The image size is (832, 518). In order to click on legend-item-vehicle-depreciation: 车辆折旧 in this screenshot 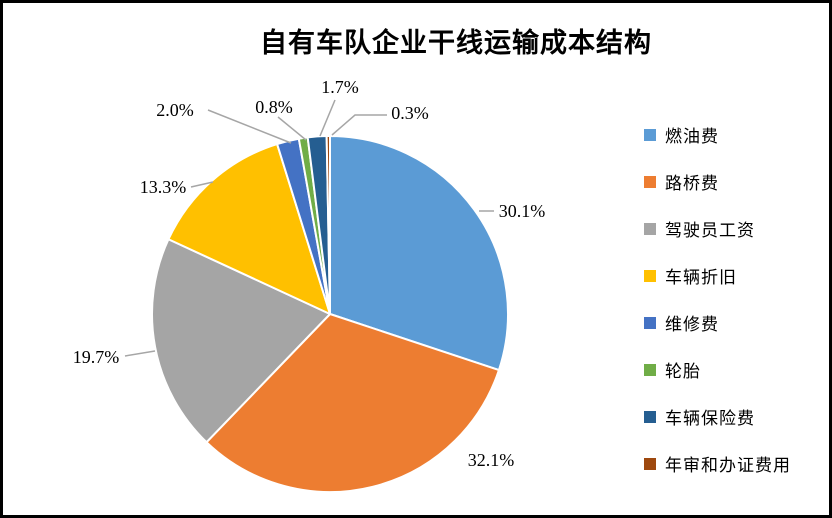, I will do `click(717, 275)`.